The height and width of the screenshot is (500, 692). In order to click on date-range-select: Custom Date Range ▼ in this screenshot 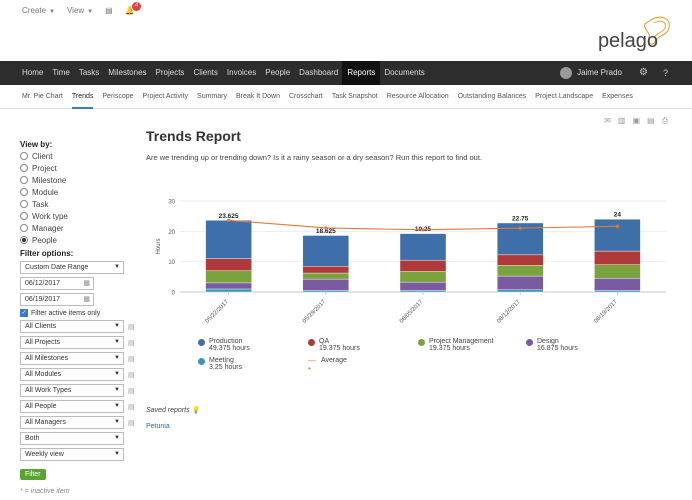, I will do `click(72, 267)`.